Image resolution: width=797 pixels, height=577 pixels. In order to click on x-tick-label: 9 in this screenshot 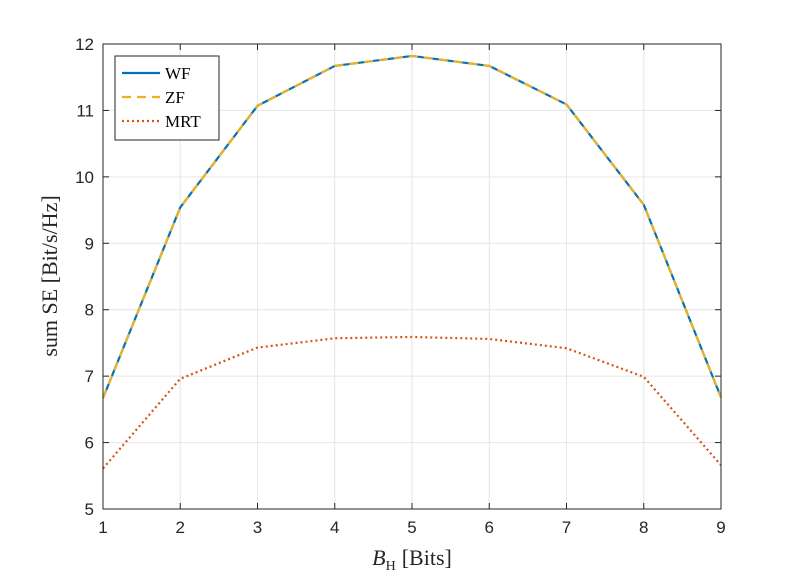, I will do `click(720, 527)`.